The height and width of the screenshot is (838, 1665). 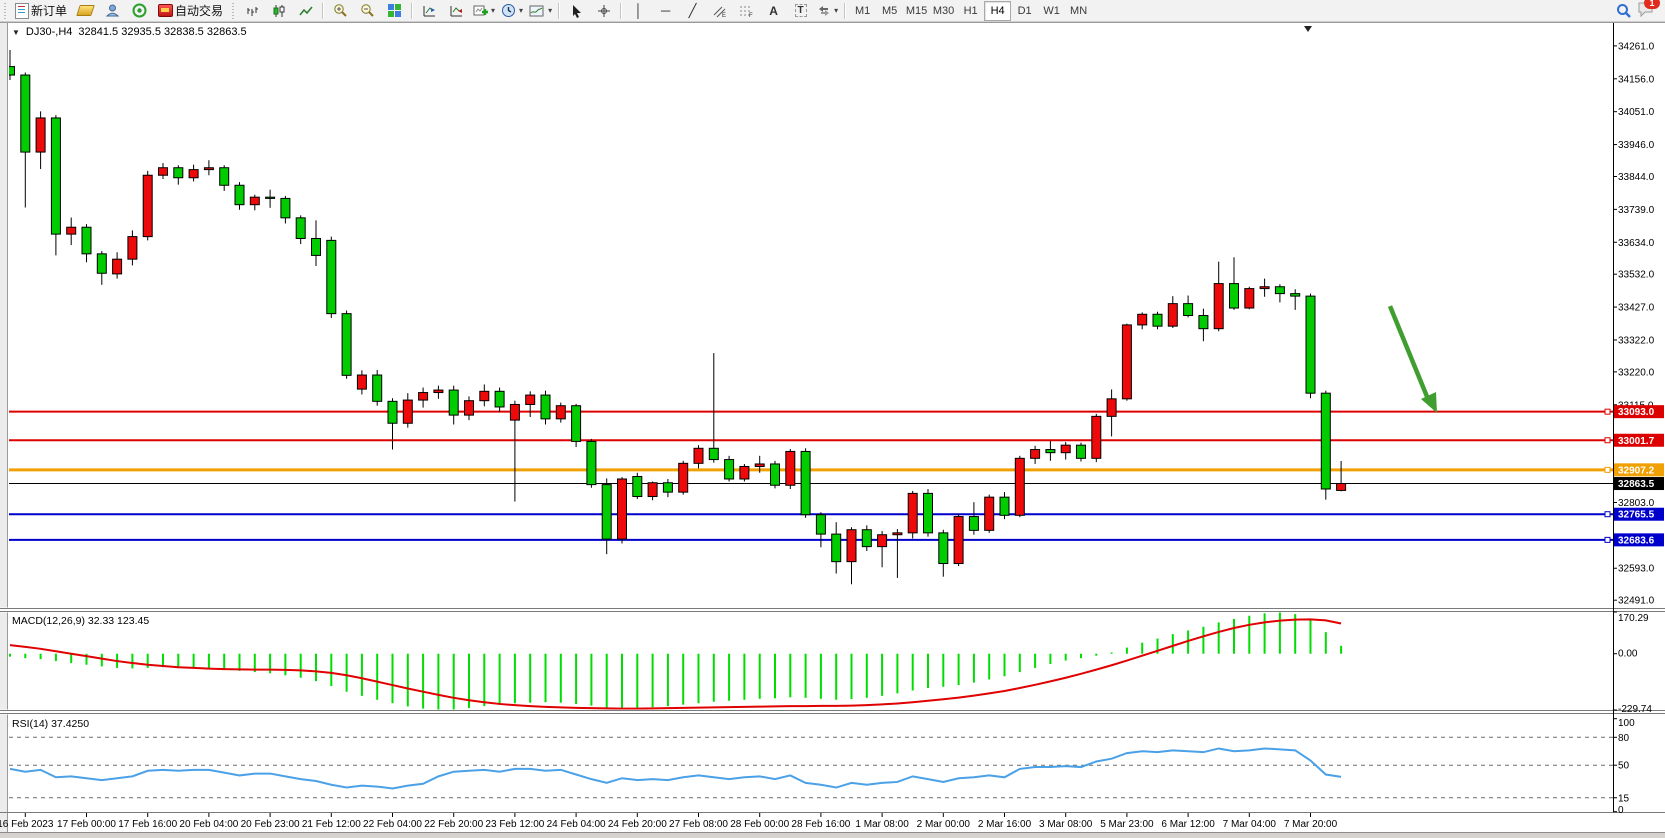 I want to click on svg-text: 20 Feb 04:00, so click(x=208, y=824).